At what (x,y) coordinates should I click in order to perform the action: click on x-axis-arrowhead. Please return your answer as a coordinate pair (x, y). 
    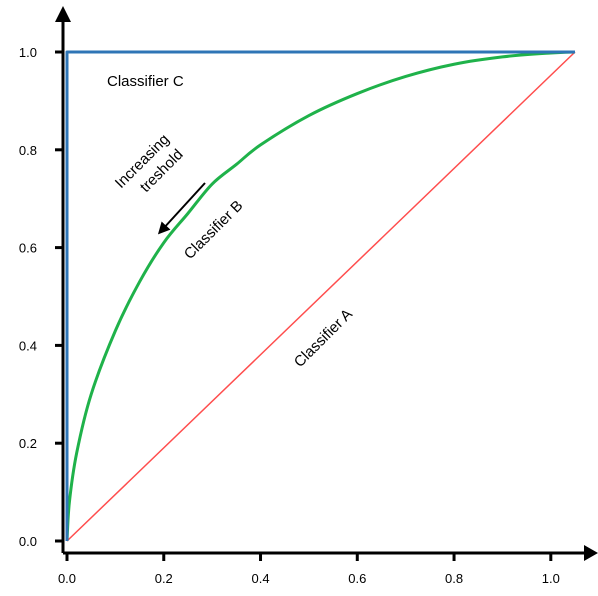
    Looking at the image, I should click on (591, 553).